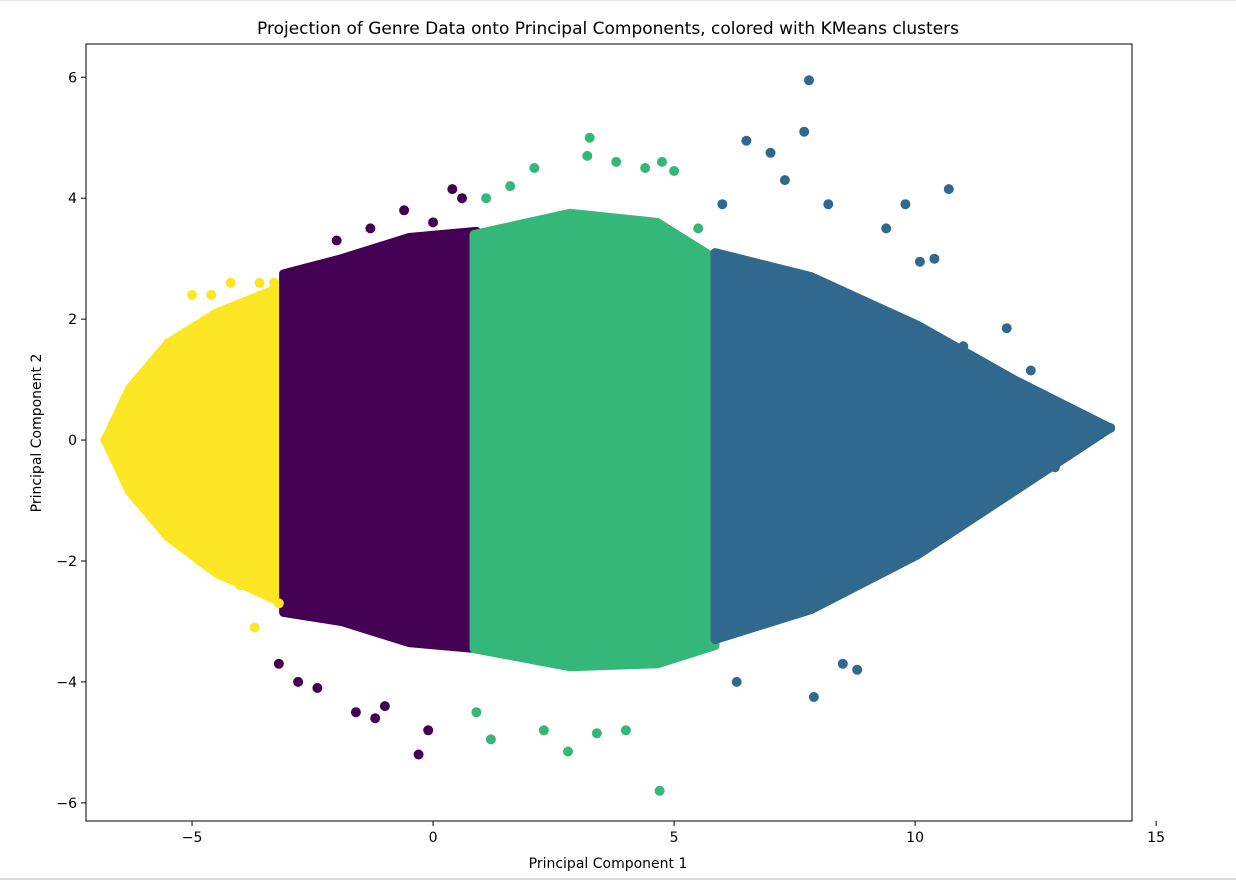 This screenshot has height=880, width=1236. What do you see at coordinates (66, 562) in the screenshot?
I see `y-tick-label: −2` at bounding box center [66, 562].